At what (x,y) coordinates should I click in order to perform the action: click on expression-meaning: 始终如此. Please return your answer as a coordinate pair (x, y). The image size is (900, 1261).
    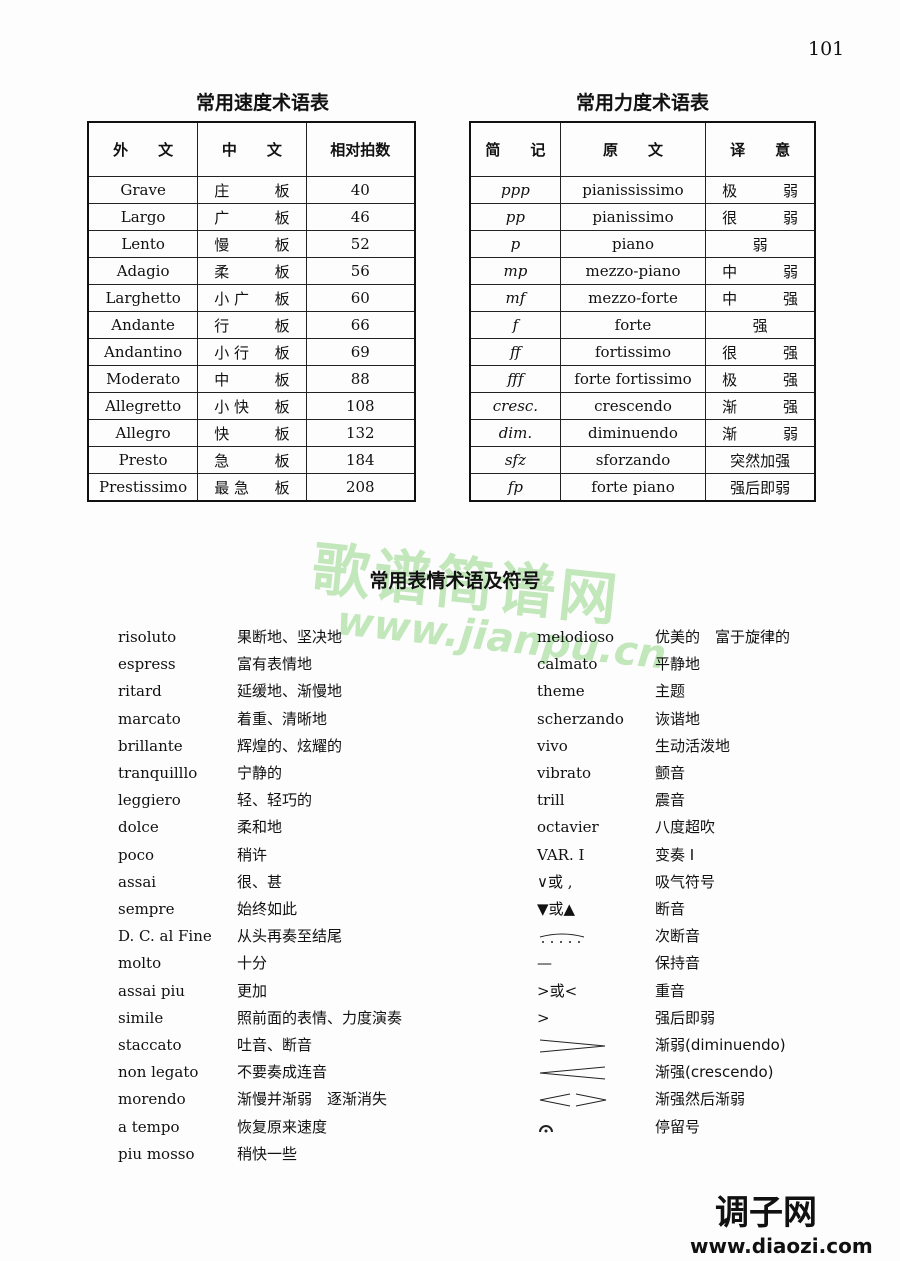
    Looking at the image, I should click on (267, 909).